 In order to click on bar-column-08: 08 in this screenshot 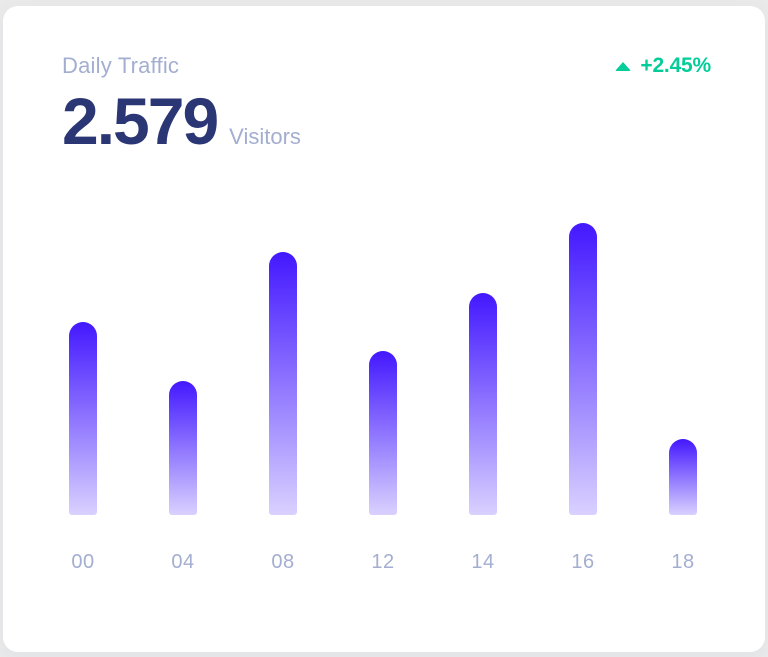, I will do `click(283, 398)`.